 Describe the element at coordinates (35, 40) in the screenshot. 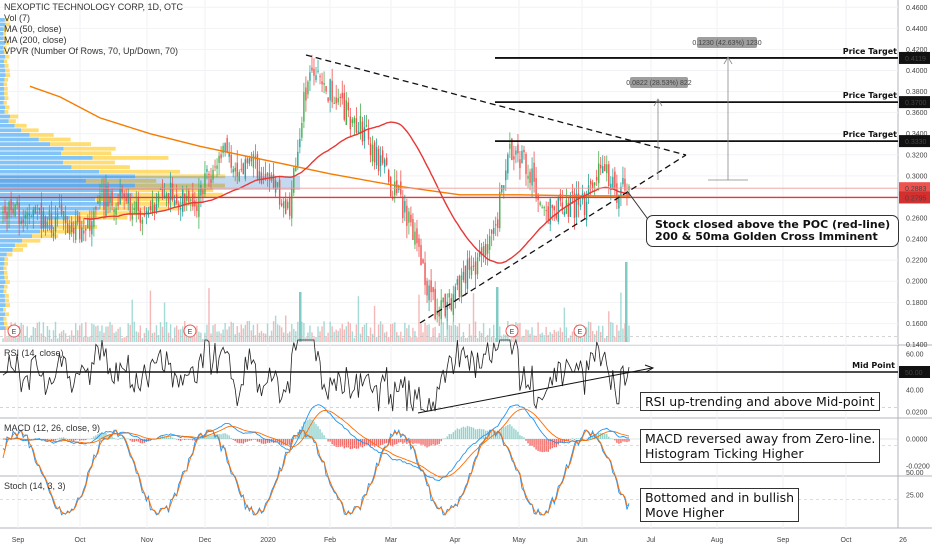

I see `indicator-ma200: MA (200, close)` at that location.